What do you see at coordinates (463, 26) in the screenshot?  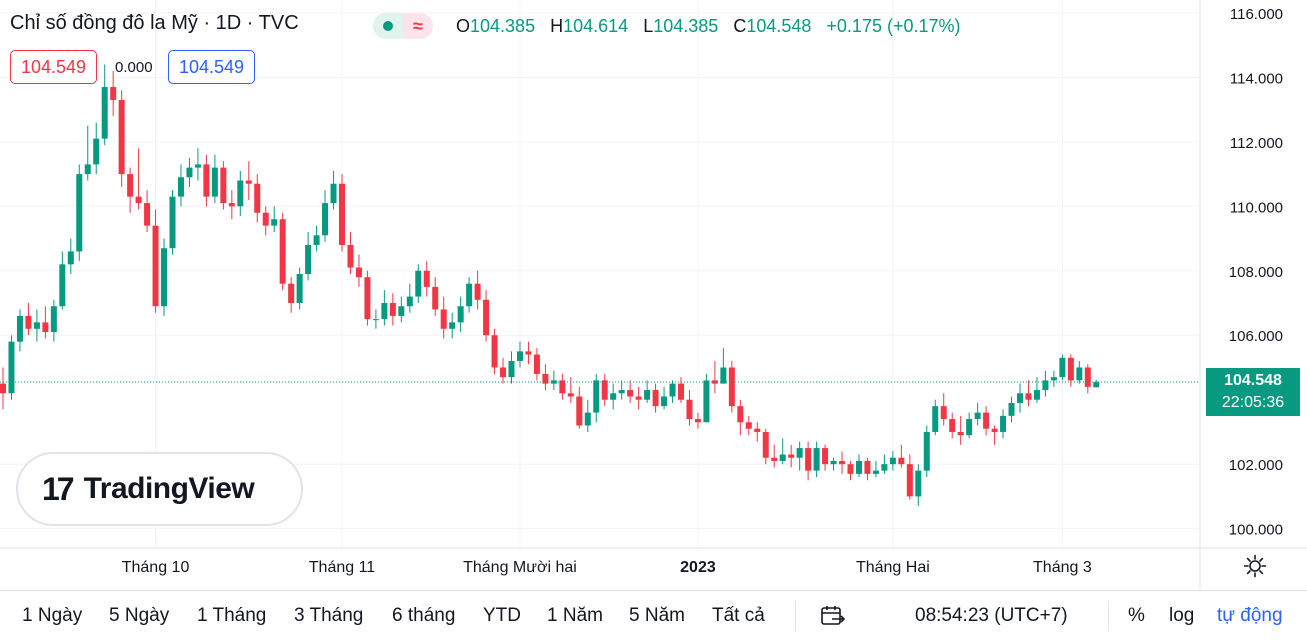 I see `open-key: O` at bounding box center [463, 26].